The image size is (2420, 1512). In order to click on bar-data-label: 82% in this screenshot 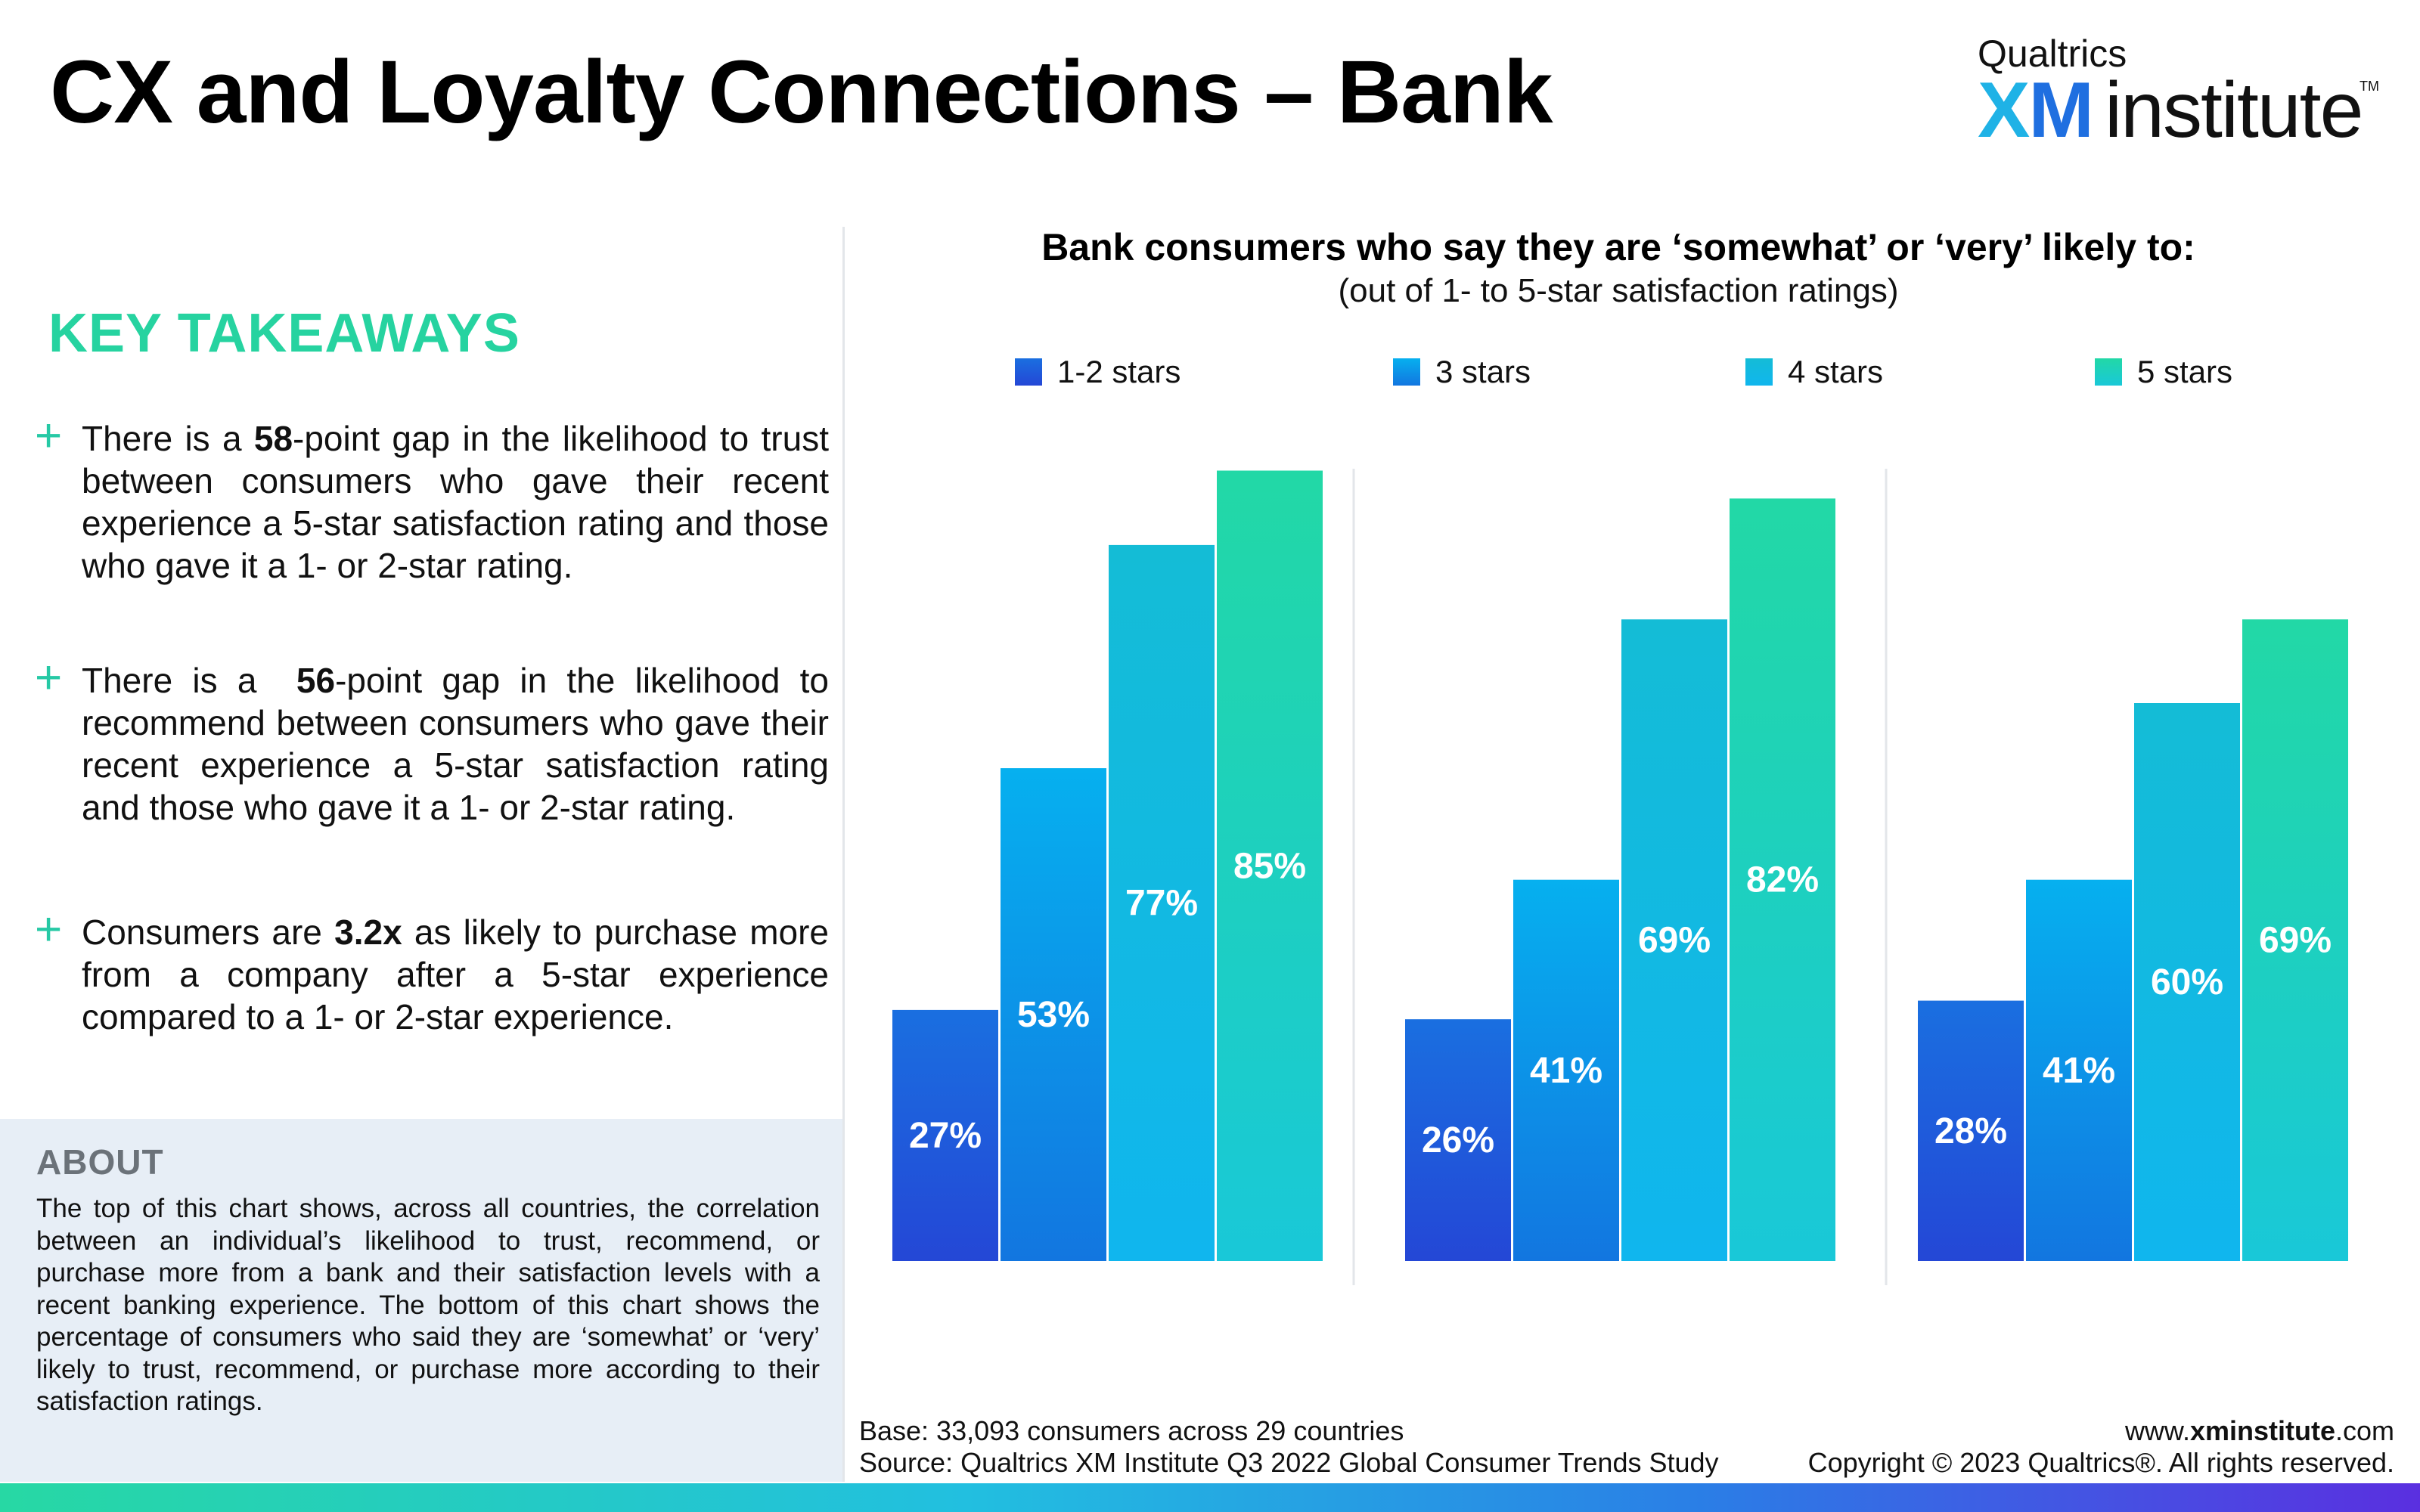, I will do `click(1782, 880)`.